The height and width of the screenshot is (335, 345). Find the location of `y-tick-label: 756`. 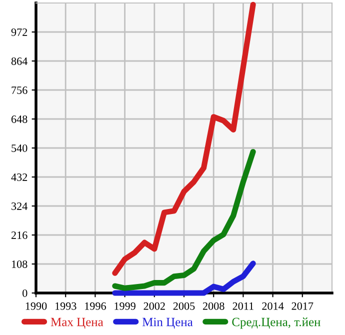

y-tick-label: 756 is located at coordinates (20, 90).